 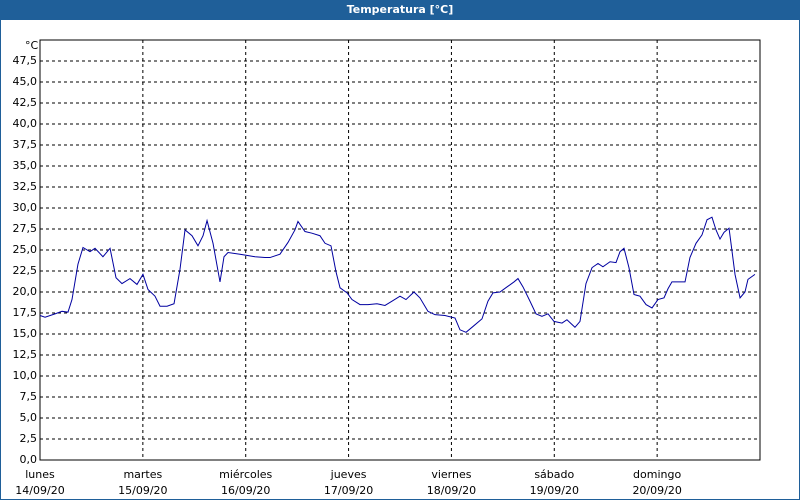 What do you see at coordinates (25, 354) in the screenshot?
I see `y-tick-label: 12,5` at bounding box center [25, 354].